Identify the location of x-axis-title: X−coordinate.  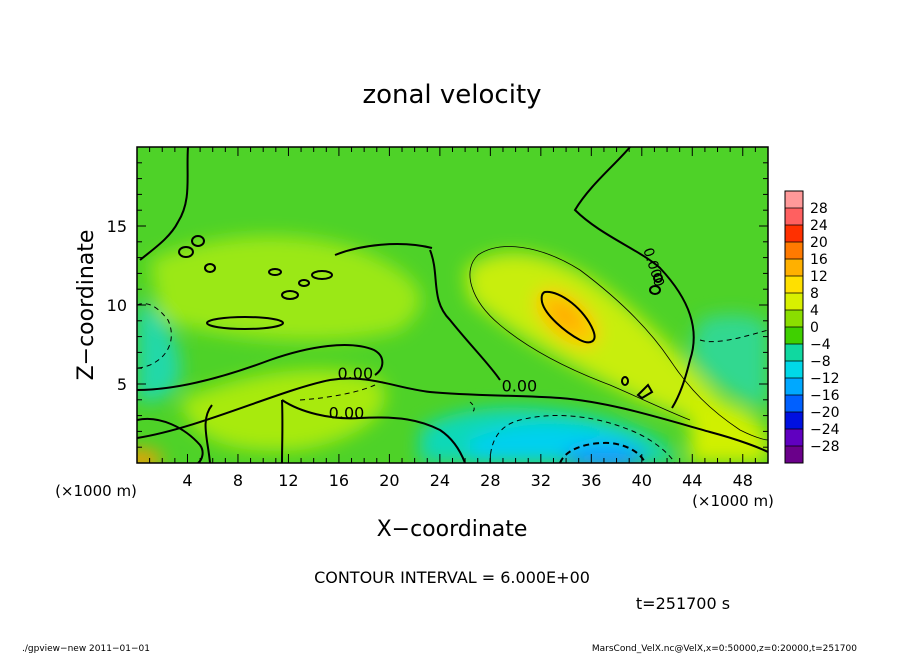
(452, 529).